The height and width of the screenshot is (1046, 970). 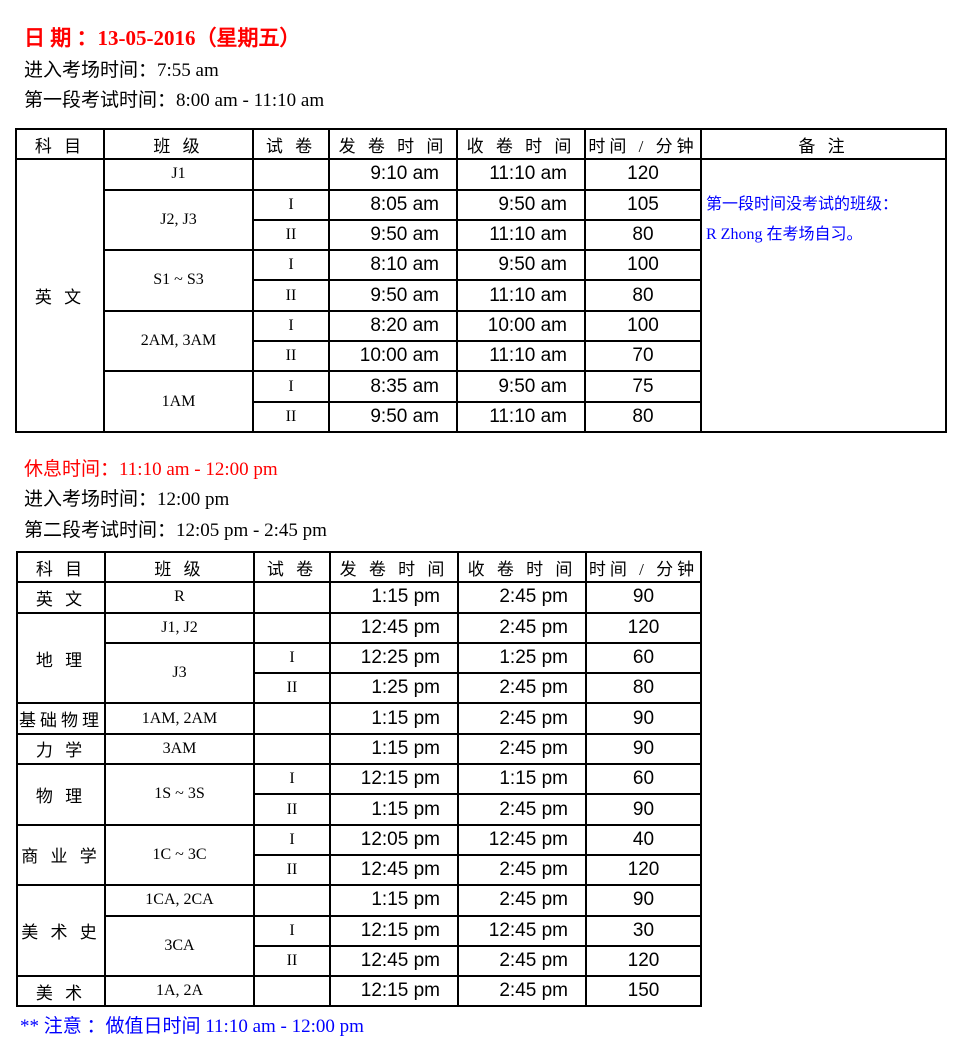 I want to click on column-header: 科 目, so click(x=60, y=144).